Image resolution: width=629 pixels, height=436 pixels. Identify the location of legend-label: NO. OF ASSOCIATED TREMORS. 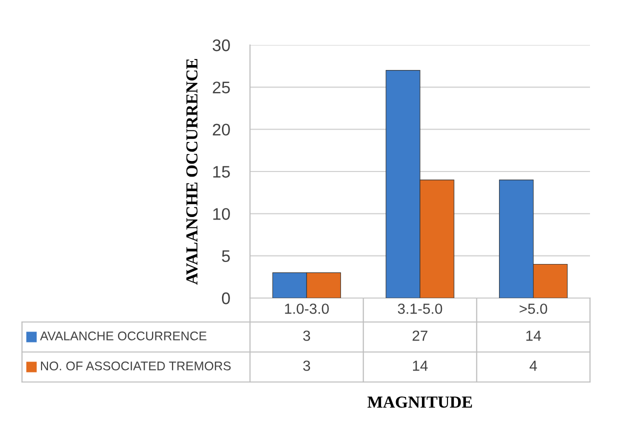
(136, 366).